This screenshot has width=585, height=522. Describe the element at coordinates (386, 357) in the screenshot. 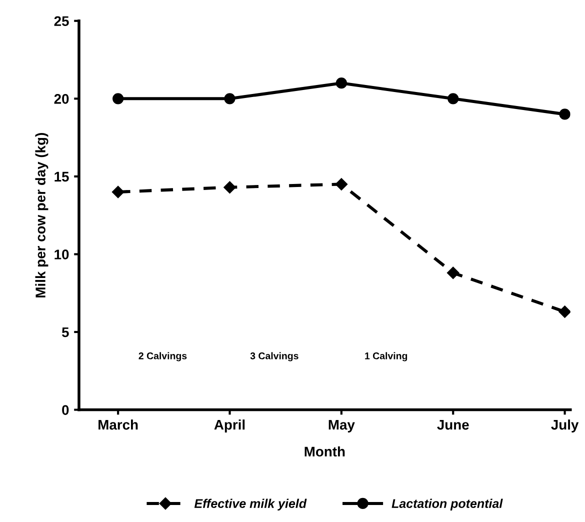

I see `annotation: 1 Calving` at that location.